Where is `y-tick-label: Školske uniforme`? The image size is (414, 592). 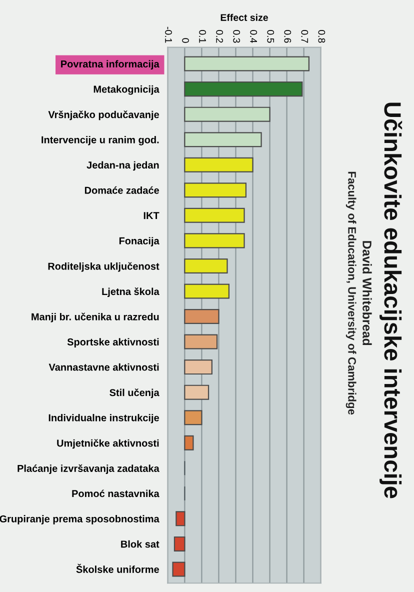
y-tick-label: Školske uniforme is located at coordinates (117, 568).